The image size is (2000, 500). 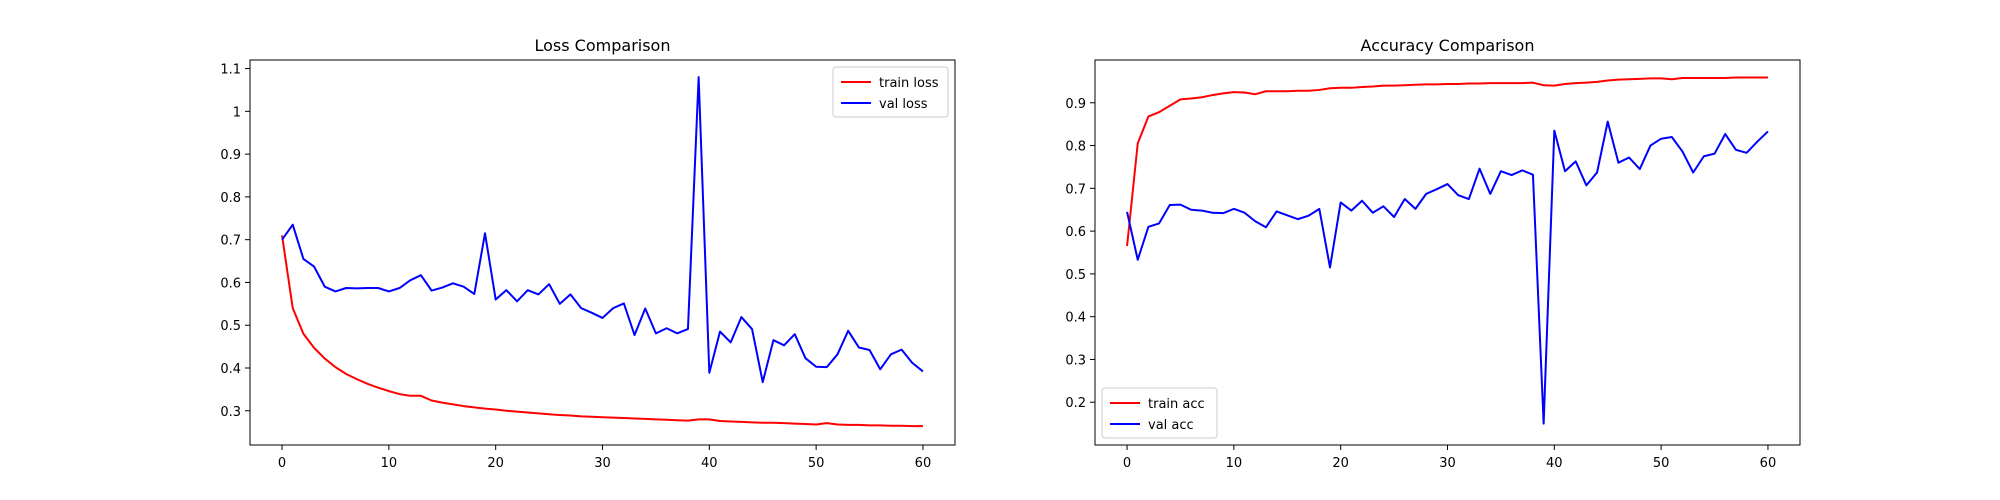 I want to click on accuracy-x-tick-label: 60, so click(x=1768, y=463).